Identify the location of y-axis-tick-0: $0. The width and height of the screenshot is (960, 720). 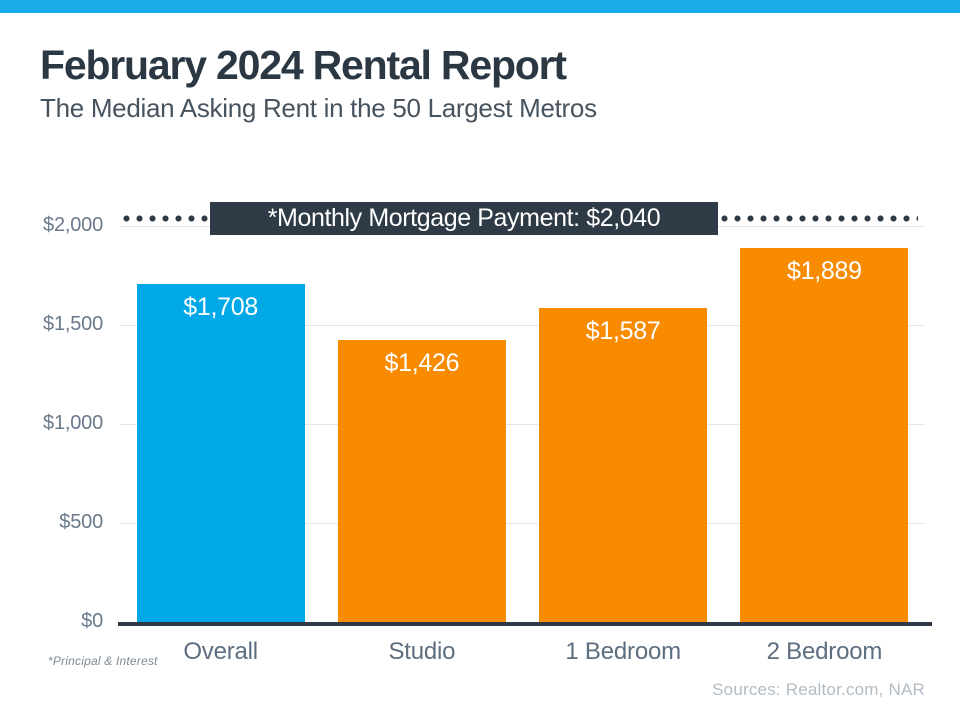
(92, 621).